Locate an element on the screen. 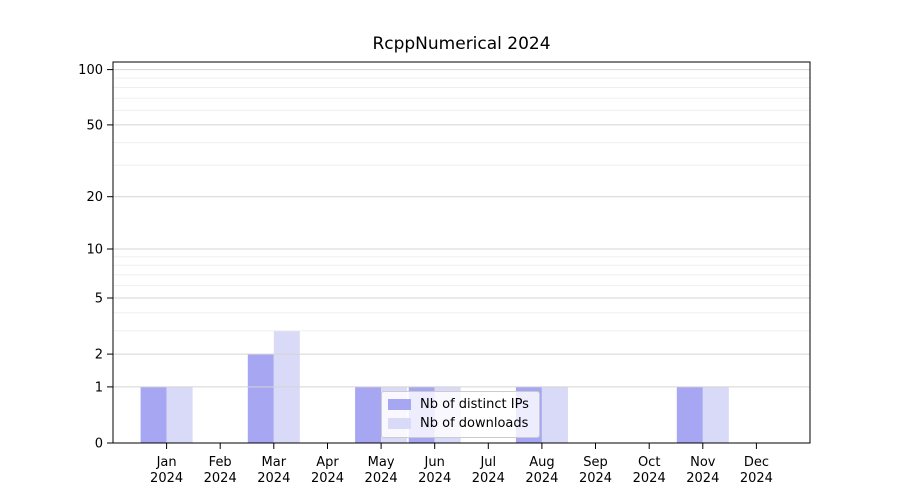 The image size is (900, 500). y-tick-label: 2 is located at coordinates (99, 355).